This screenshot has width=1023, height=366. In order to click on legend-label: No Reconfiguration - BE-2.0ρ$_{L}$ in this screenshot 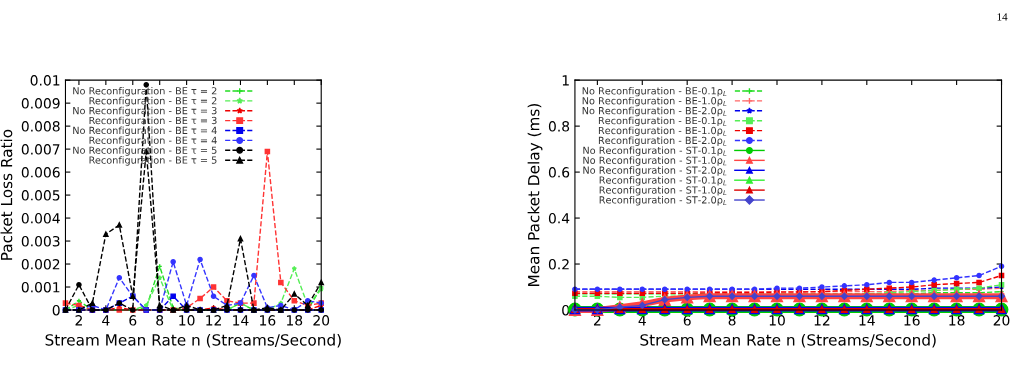, I will do `click(654, 111)`.